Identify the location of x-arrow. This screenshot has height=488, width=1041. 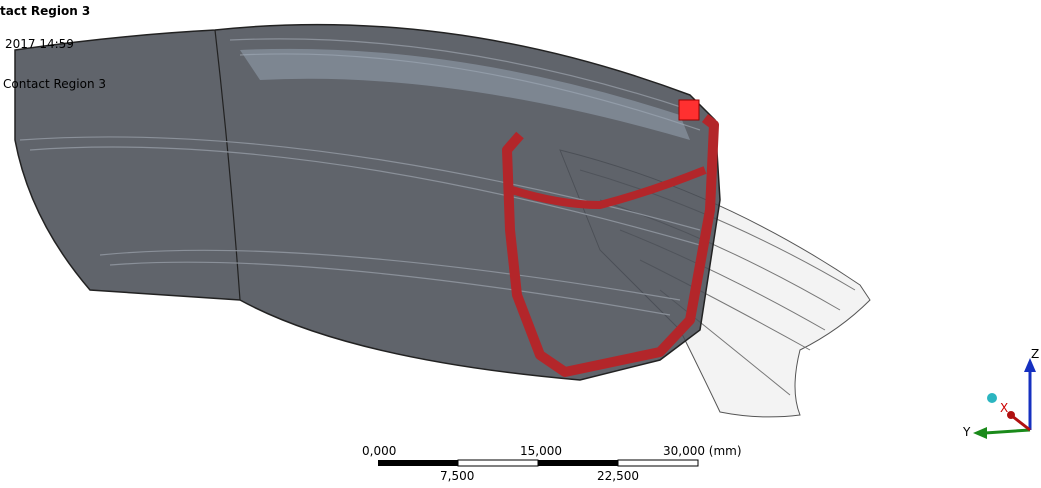
(1011, 415).